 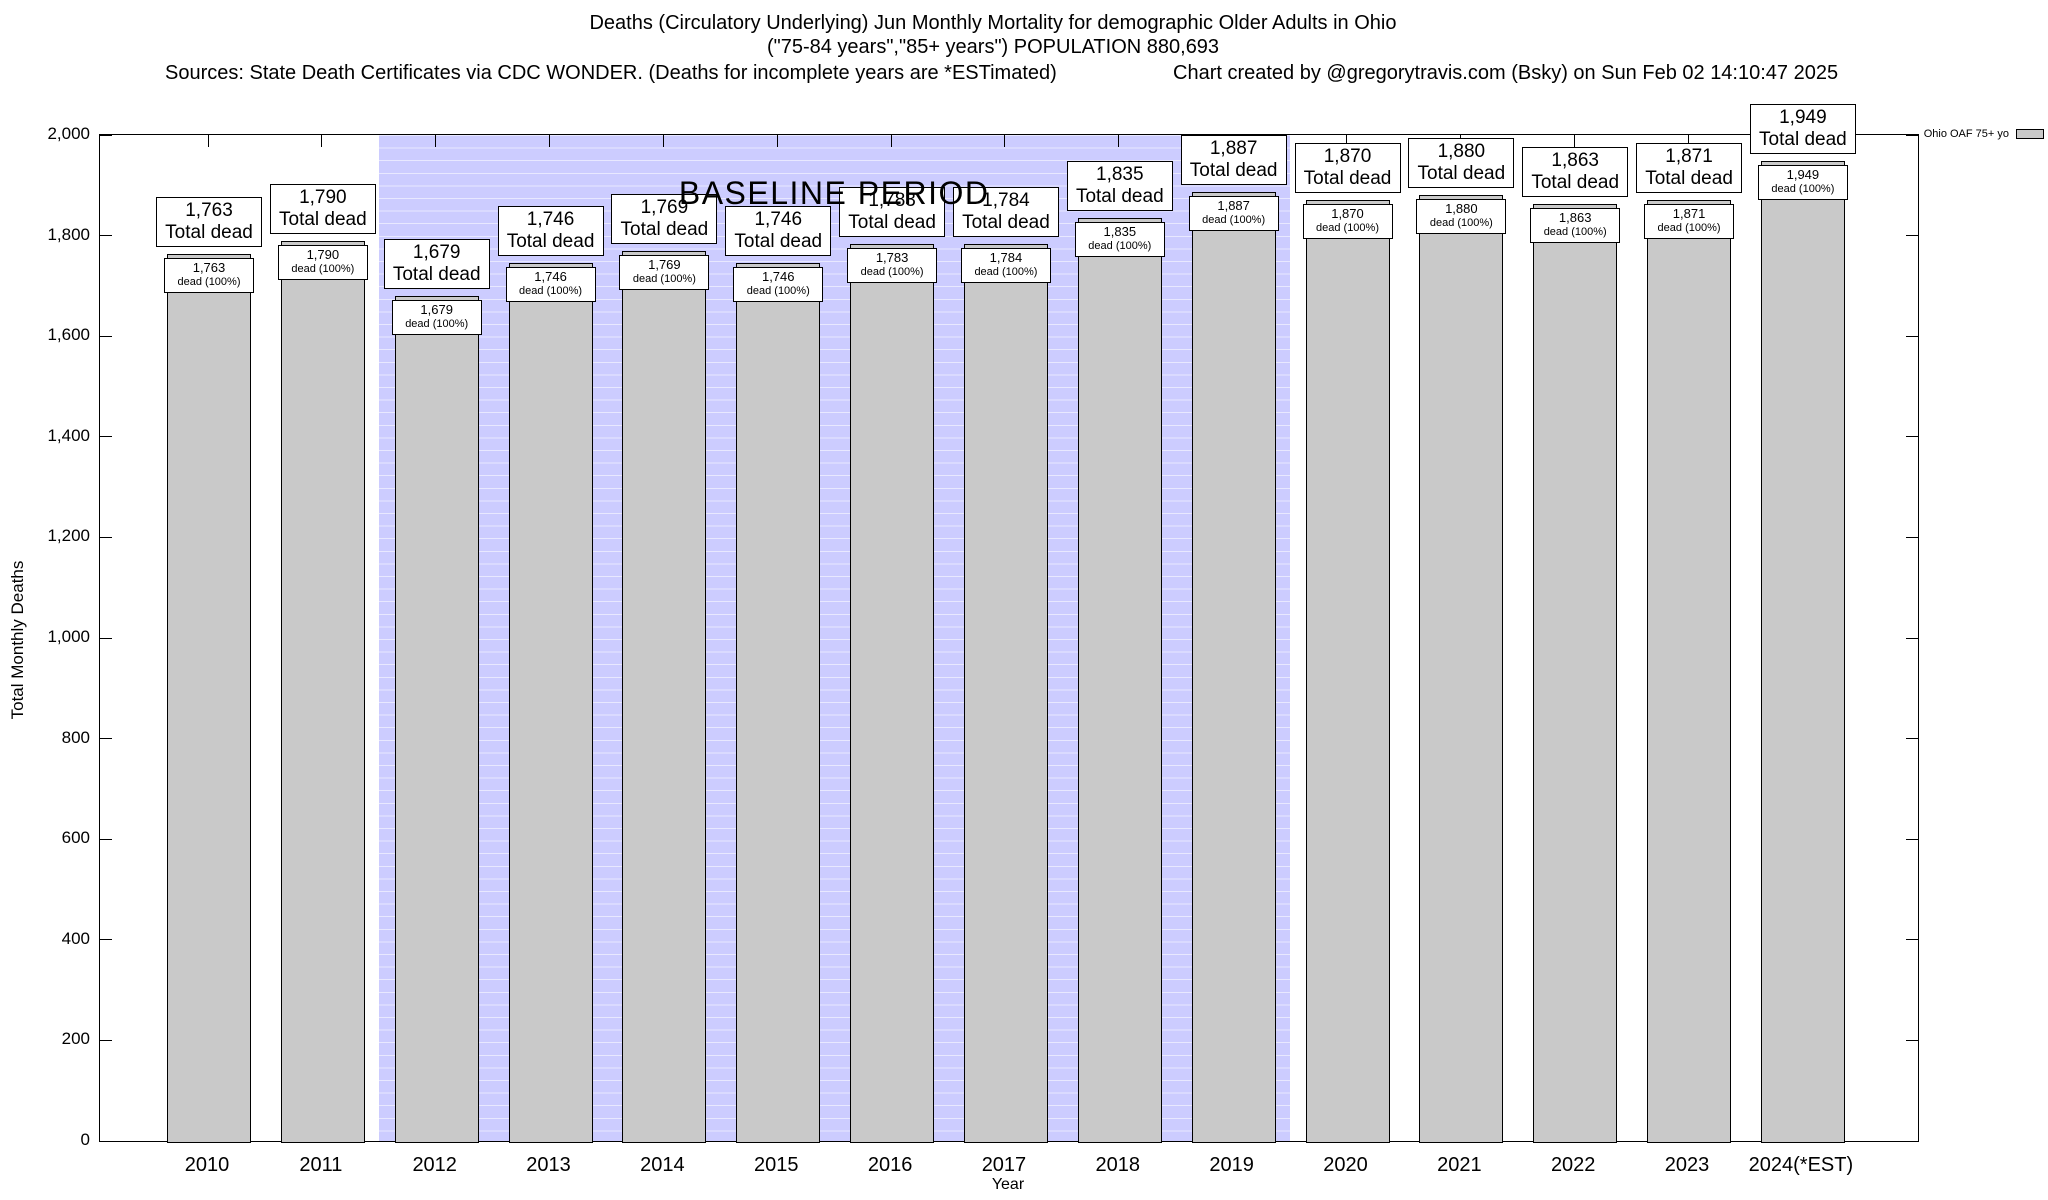 I want to click on dead-percent-label-2021: 1,880 dead (100%), so click(x=1461, y=217).